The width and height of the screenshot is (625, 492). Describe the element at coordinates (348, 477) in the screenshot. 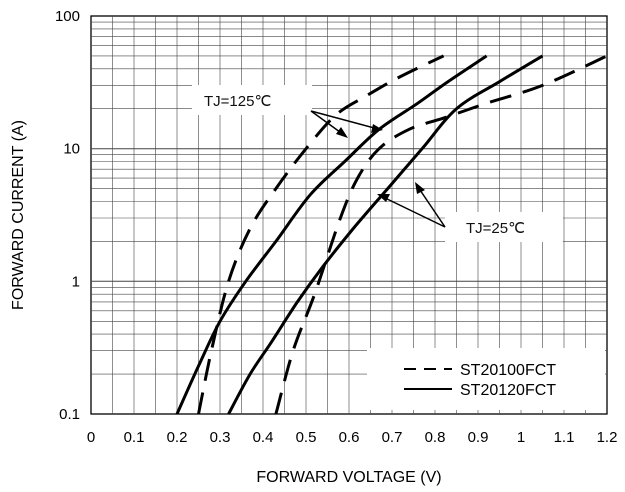

I see `x-axis-label: FORWARD VOLTAGE (V)` at that location.